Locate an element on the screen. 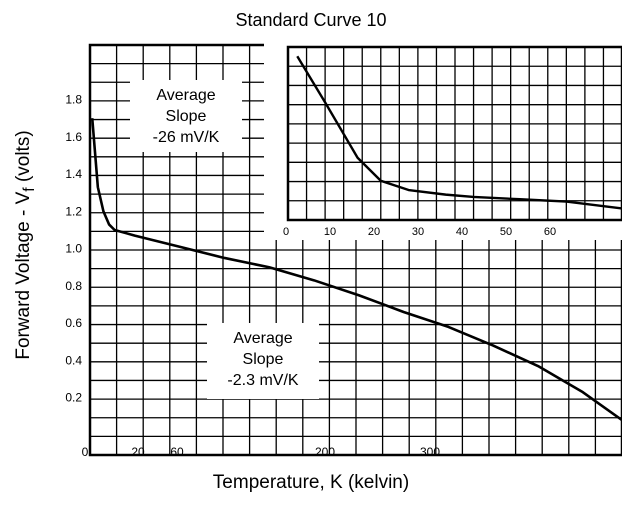  inset-x-tick-label: 0 is located at coordinates (286, 232).